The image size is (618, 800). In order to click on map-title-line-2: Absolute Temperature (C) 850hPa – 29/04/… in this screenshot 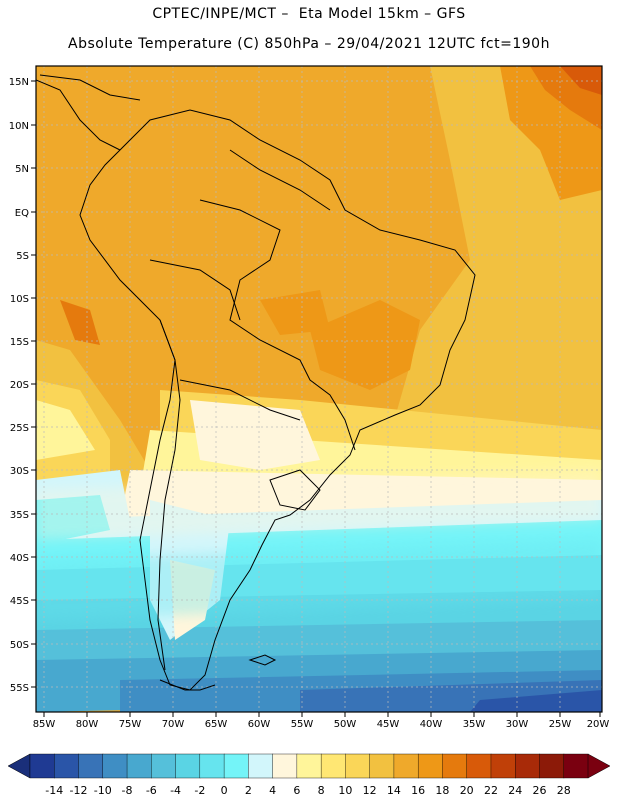, I will do `click(309, 44)`.